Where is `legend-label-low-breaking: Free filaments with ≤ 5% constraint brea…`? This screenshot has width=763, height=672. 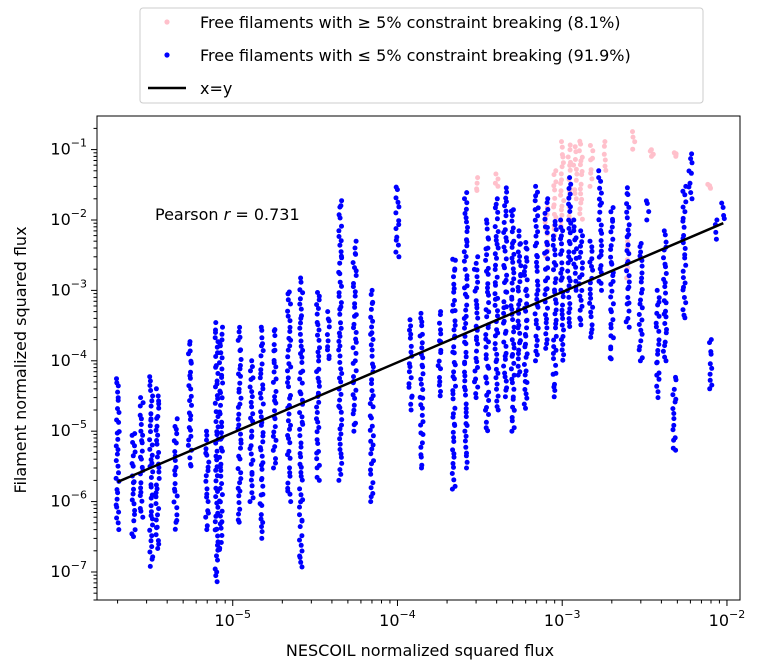 legend-label-low-breaking: Free filaments with ≤ 5% constraint brea… is located at coordinates (415, 55).